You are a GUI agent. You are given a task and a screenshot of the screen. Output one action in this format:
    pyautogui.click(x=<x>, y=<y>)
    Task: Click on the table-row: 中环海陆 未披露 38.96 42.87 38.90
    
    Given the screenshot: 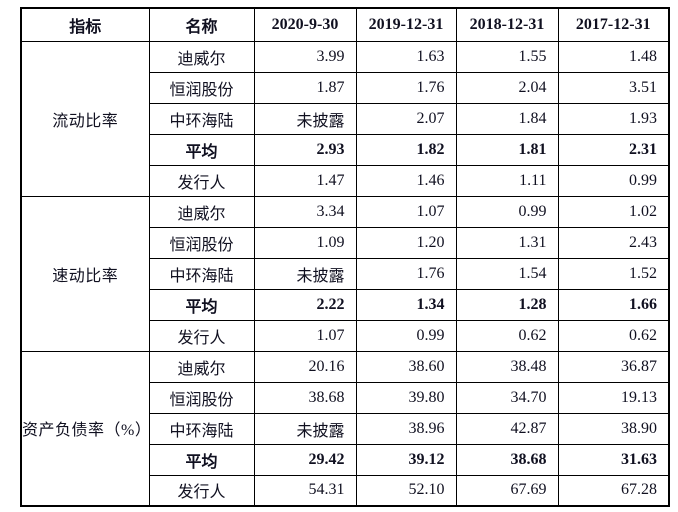 What is the action you would take?
    pyautogui.click(x=345, y=428)
    